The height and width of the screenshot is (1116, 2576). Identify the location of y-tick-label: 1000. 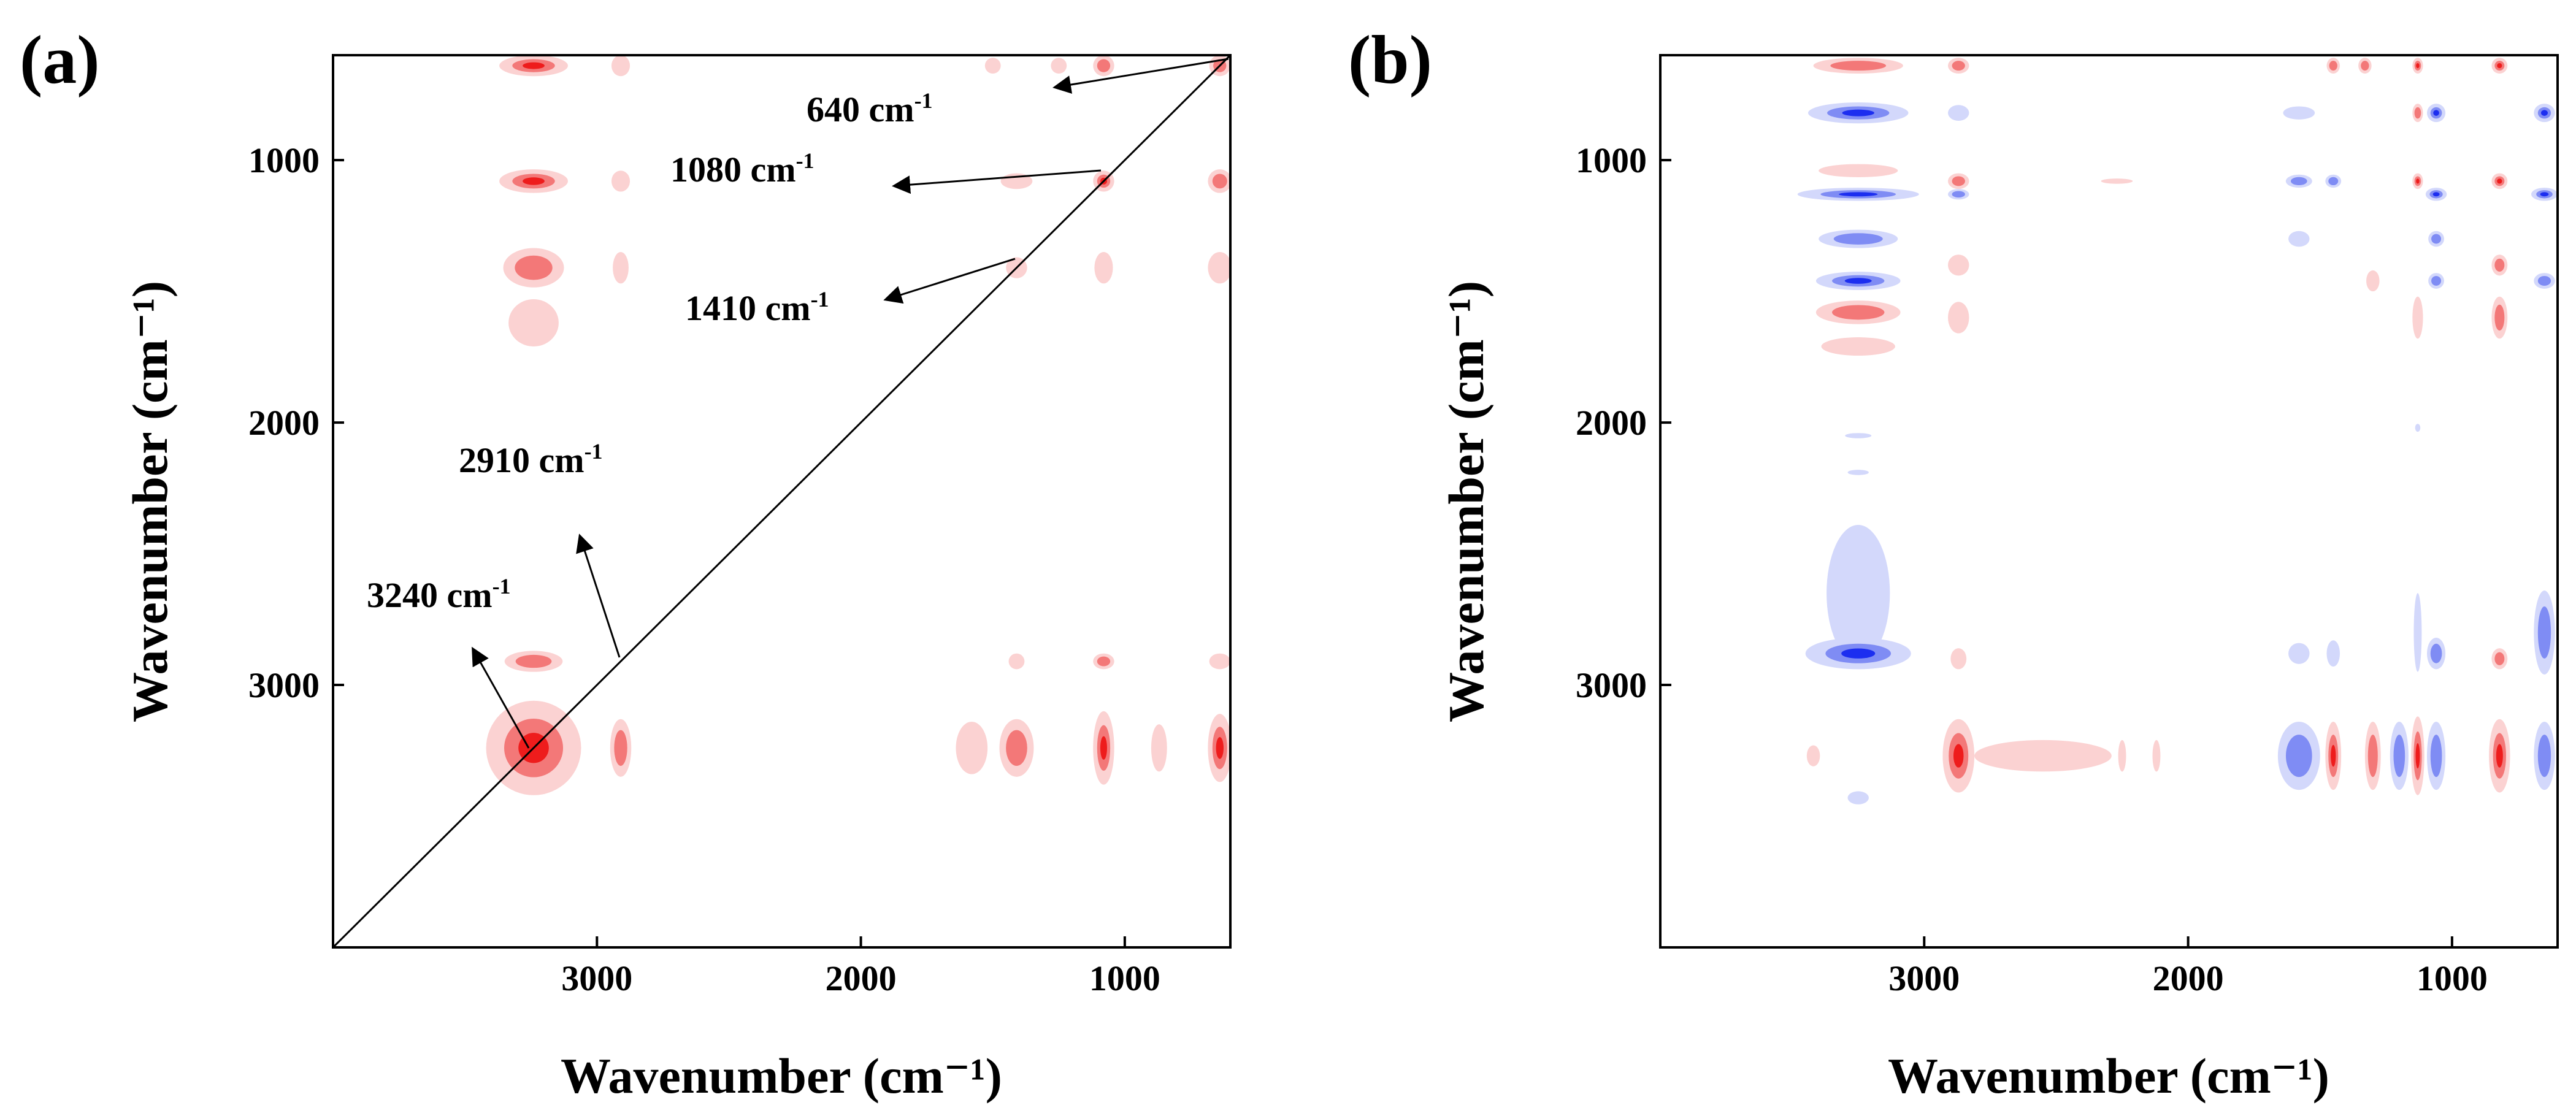
(284, 160).